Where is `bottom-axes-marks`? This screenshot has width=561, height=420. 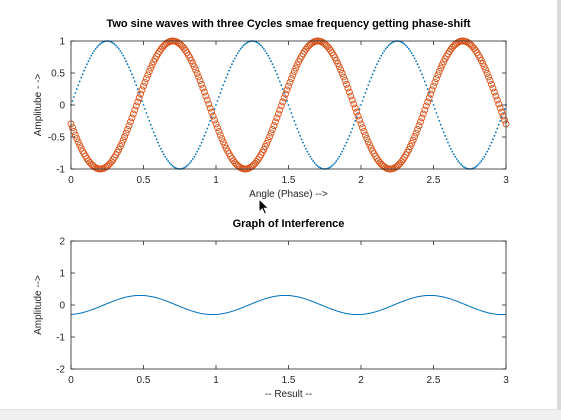 bottom-axes-marks is located at coordinates (288, 305).